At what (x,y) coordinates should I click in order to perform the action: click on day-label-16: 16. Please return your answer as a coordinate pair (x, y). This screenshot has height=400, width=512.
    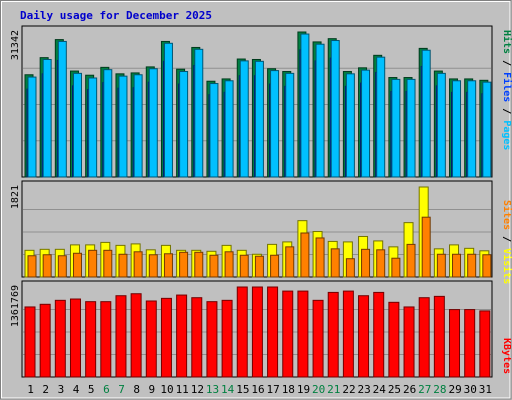
    Looking at the image, I should click on (257, 389).